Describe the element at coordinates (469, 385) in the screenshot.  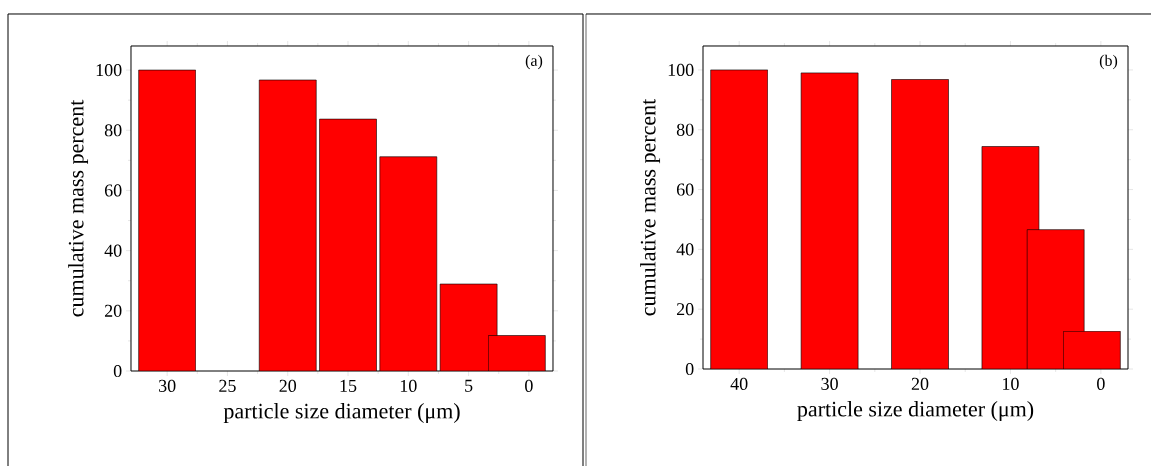
I see `x-tick-label: 5` at that location.